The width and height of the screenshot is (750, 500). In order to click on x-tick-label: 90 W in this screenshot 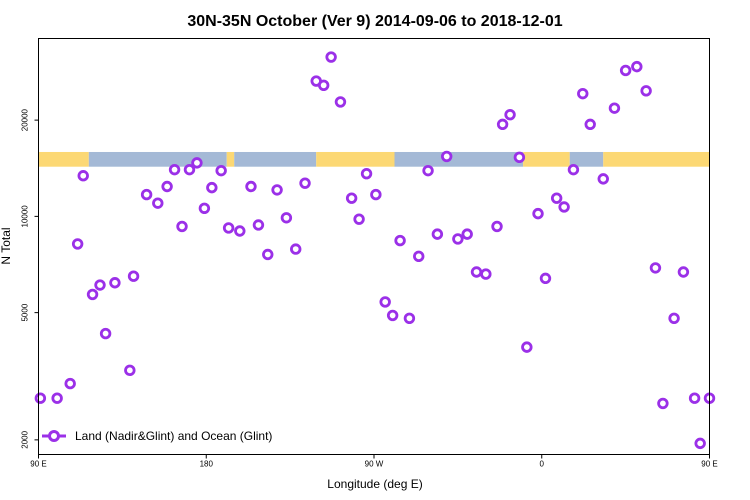, I will do `click(374, 464)`.